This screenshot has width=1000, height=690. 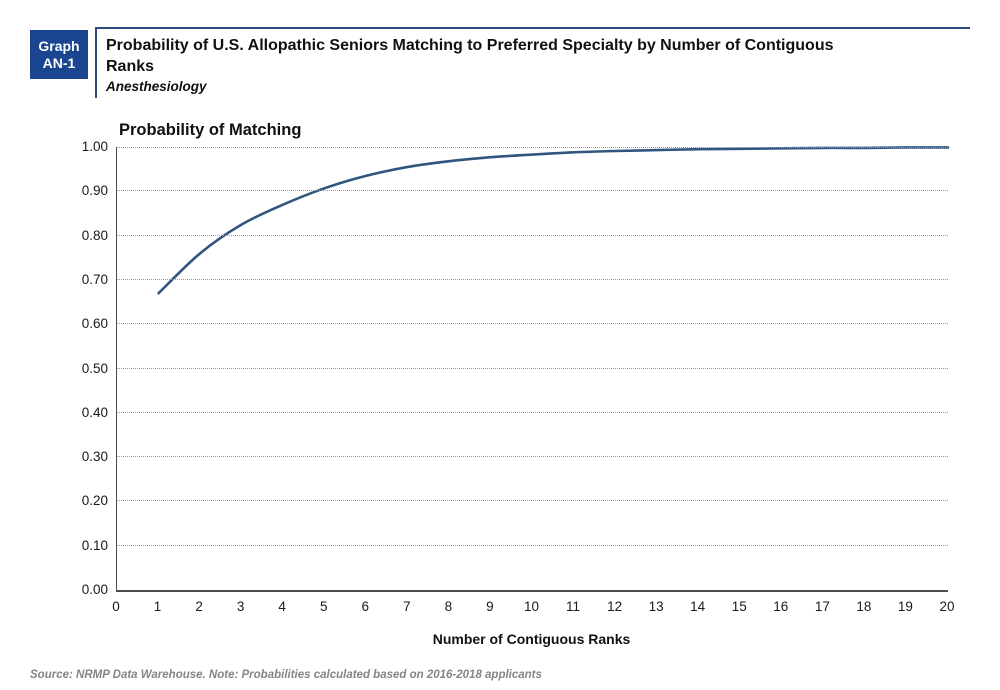 I want to click on y-tick-label: 0.40, so click(x=94, y=412).